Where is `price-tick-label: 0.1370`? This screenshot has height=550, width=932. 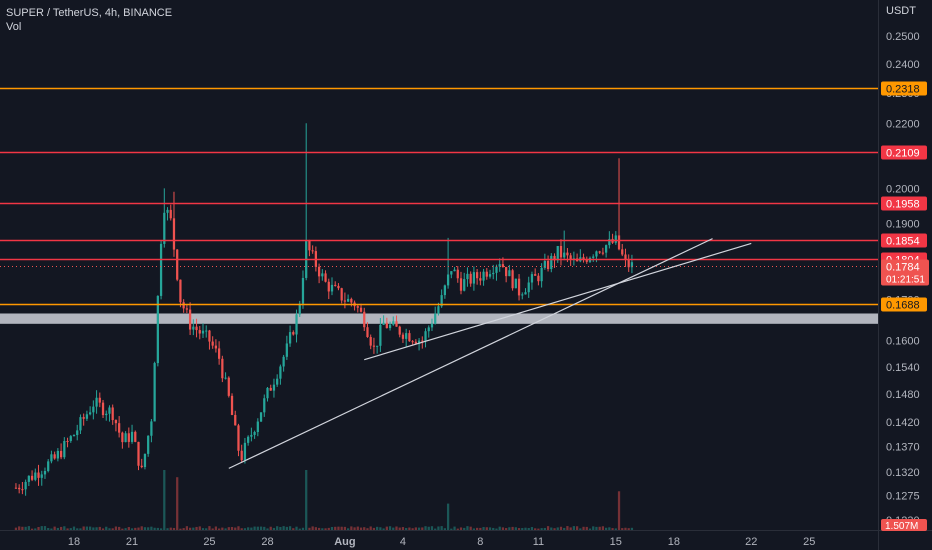 price-tick-label: 0.1370 is located at coordinates (903, 448).